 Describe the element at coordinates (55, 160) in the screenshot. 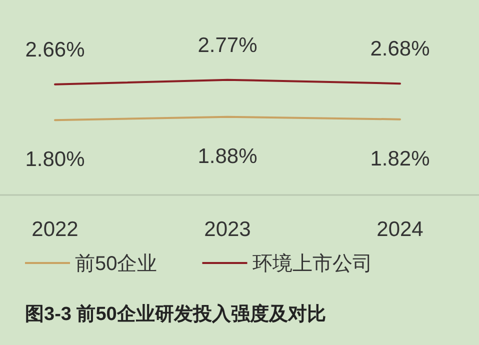

I see `data-label: 1.80%` at that location.